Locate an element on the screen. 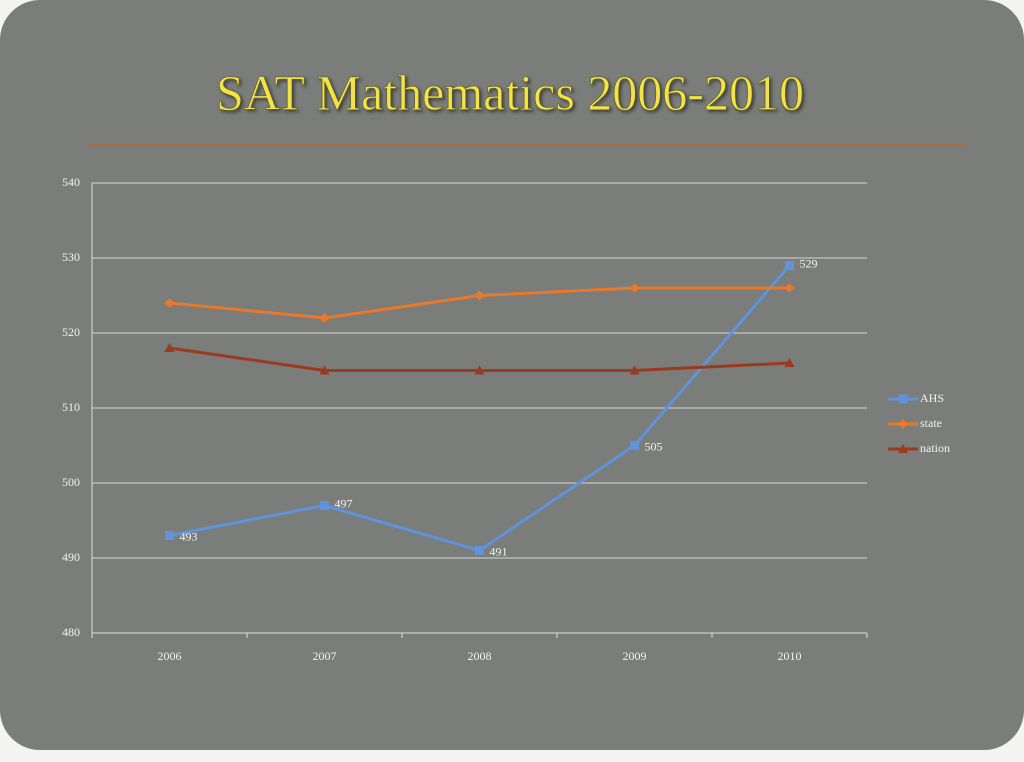  x-tick-label: 2006 is located at coordinates (170, 656).